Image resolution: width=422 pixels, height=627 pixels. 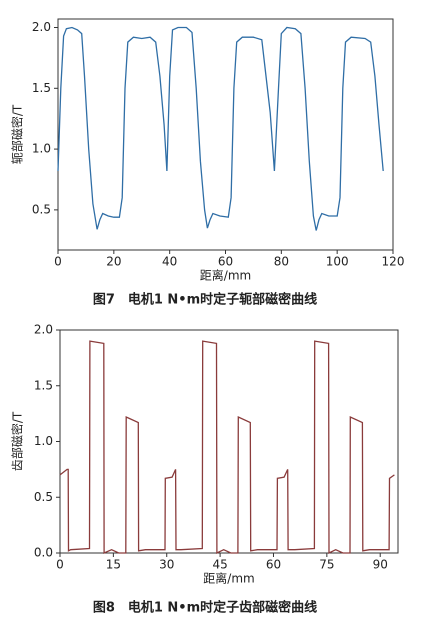 I want to click on x-tick-label: 15, so click(x=113, y=565).